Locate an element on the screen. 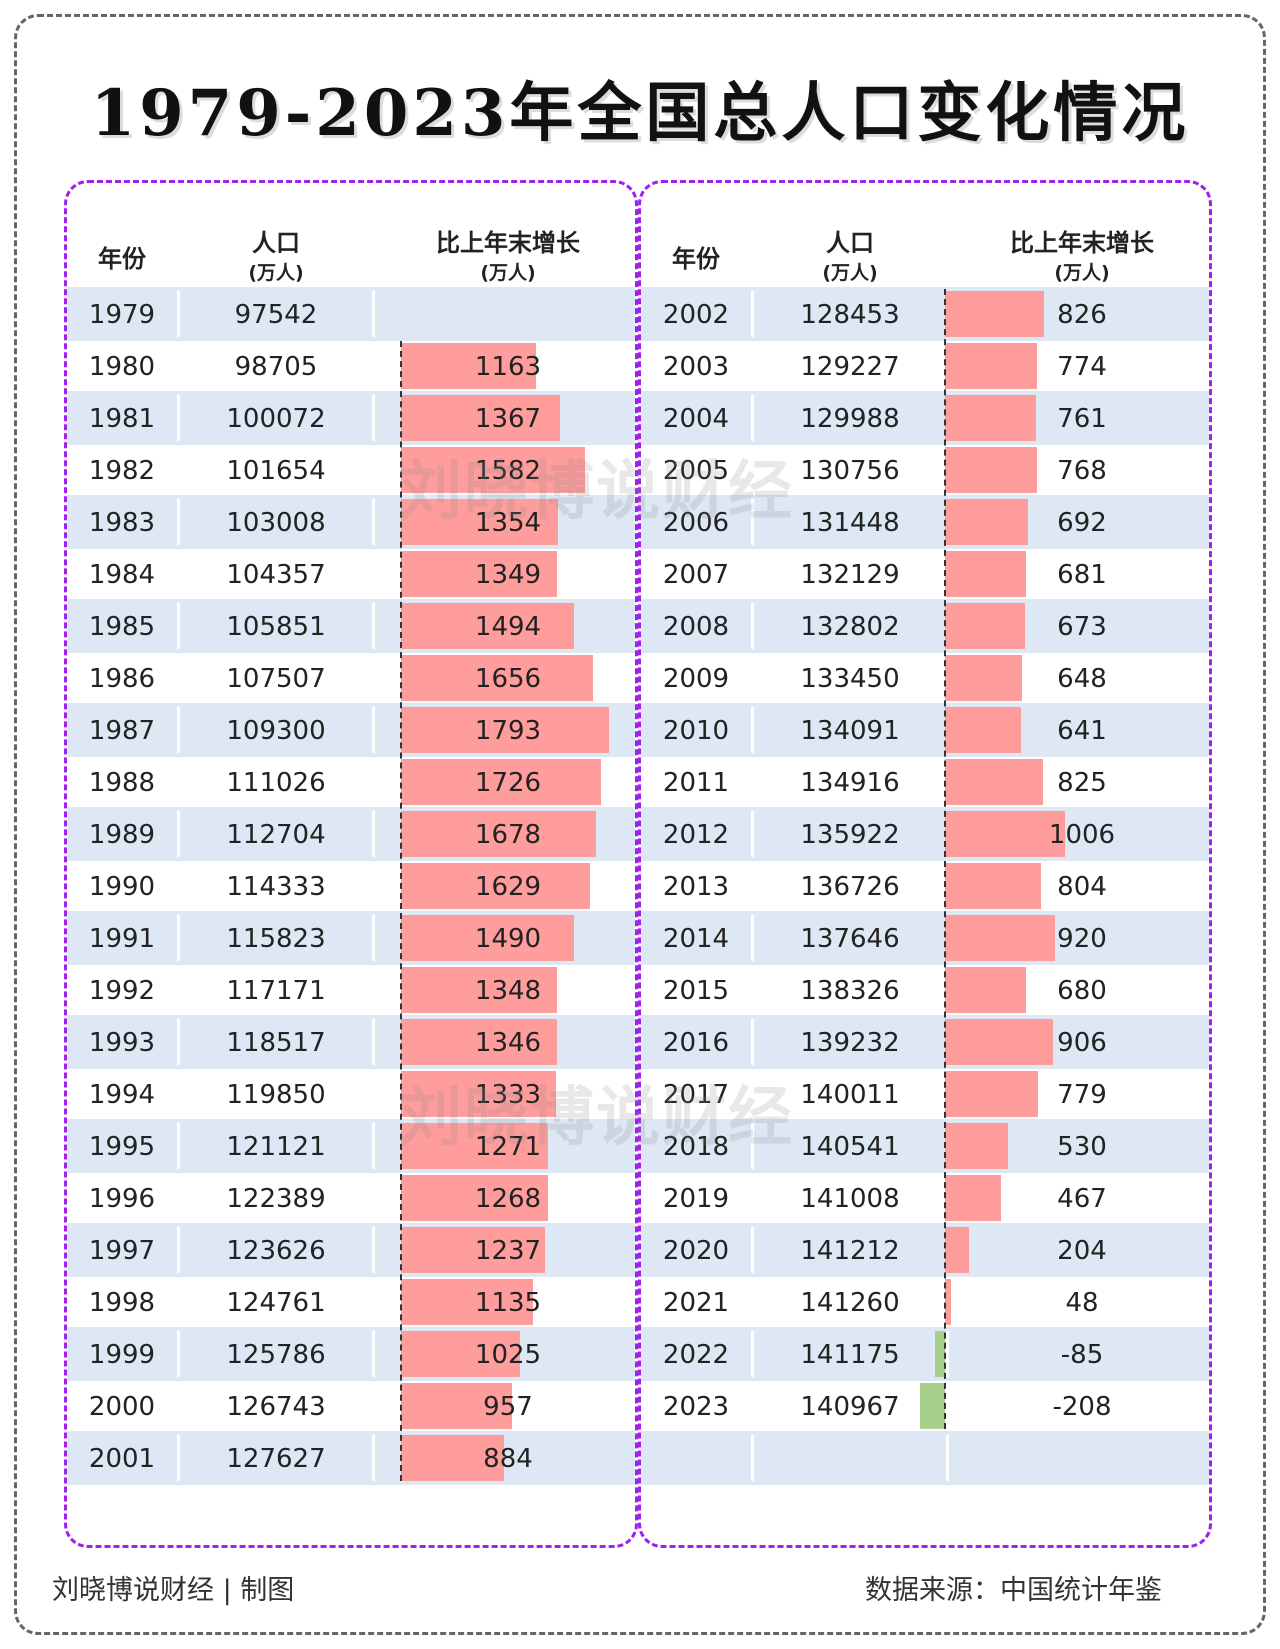  year-cell: 2017 is located at coordinates (696, 1095).